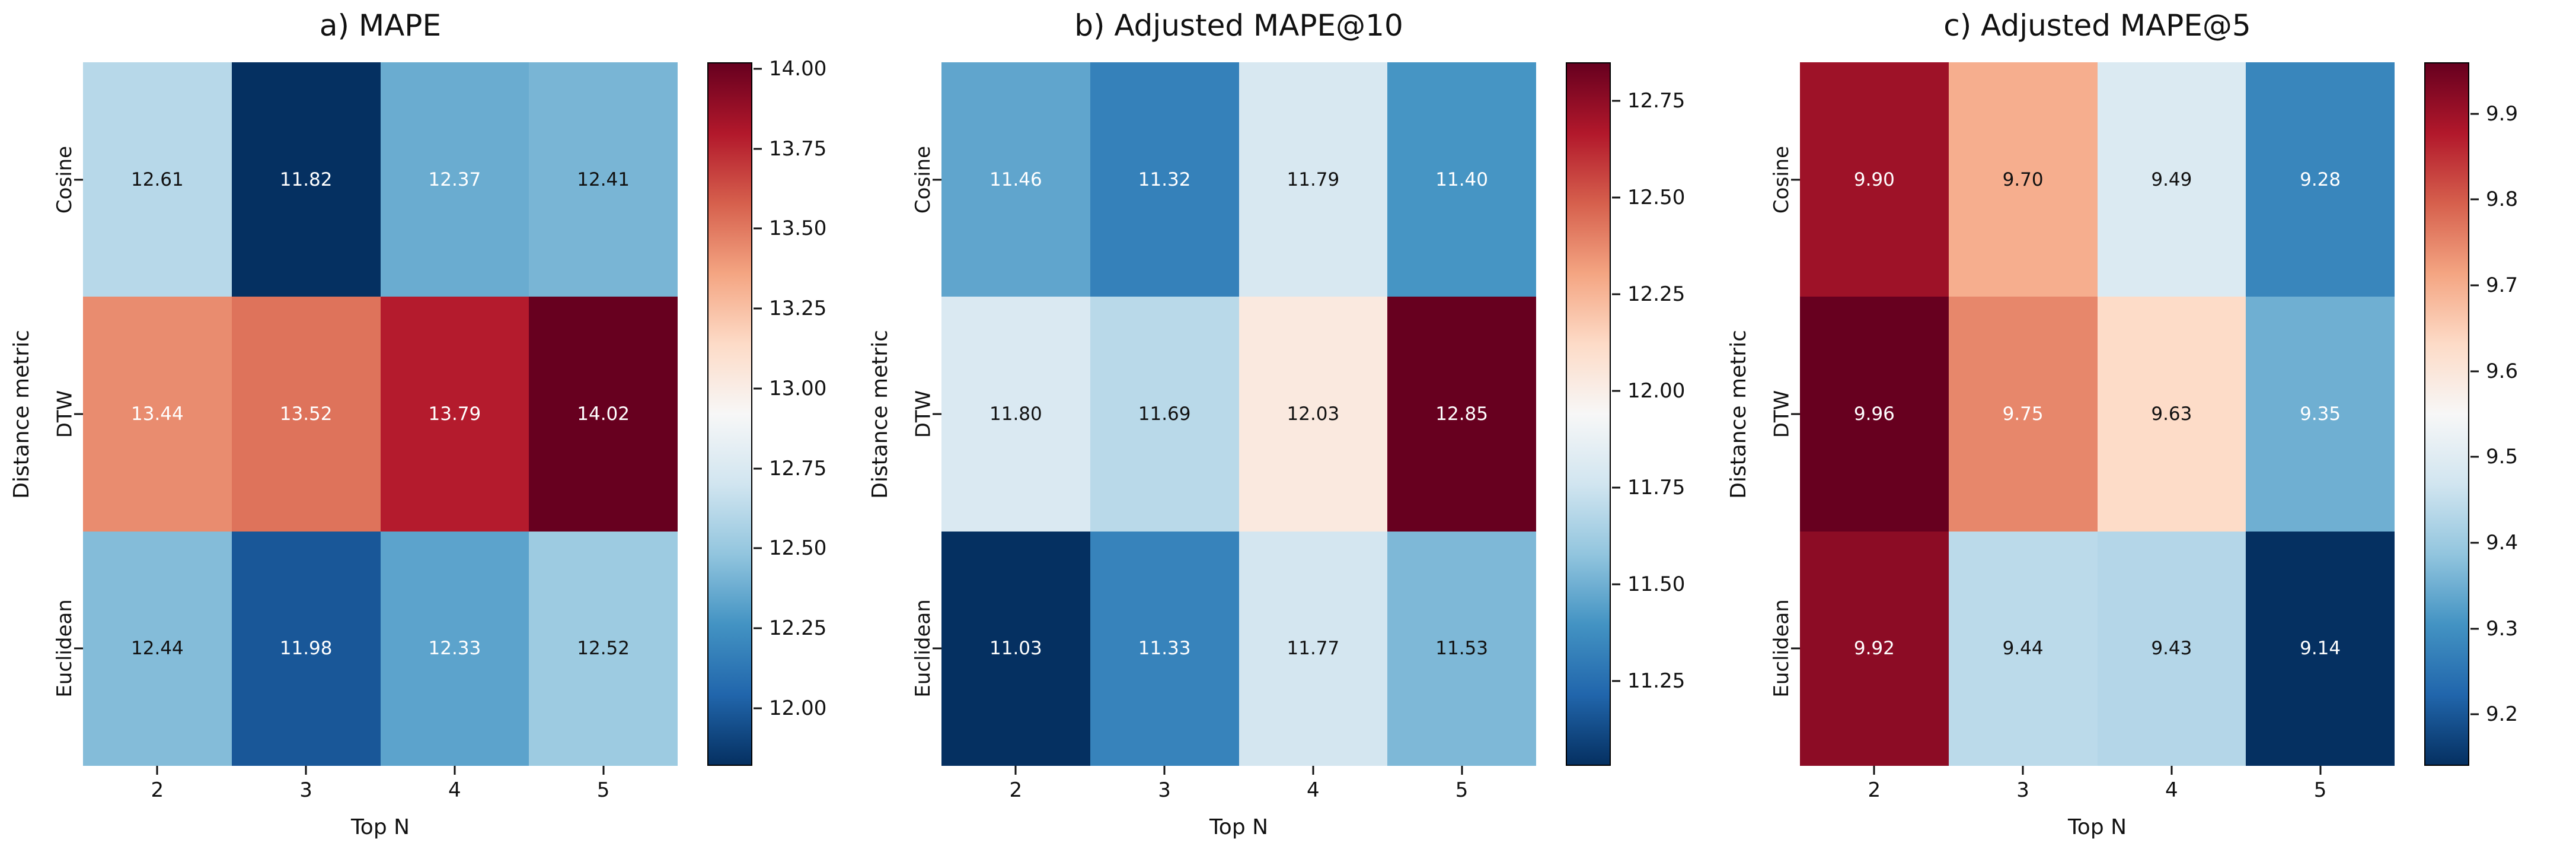 The width and height of the screenshot is (2576, 856). Describe the element at coordinates (879, 414) in the screenshot. I see `y-axis-label: Distance metric` at that location.